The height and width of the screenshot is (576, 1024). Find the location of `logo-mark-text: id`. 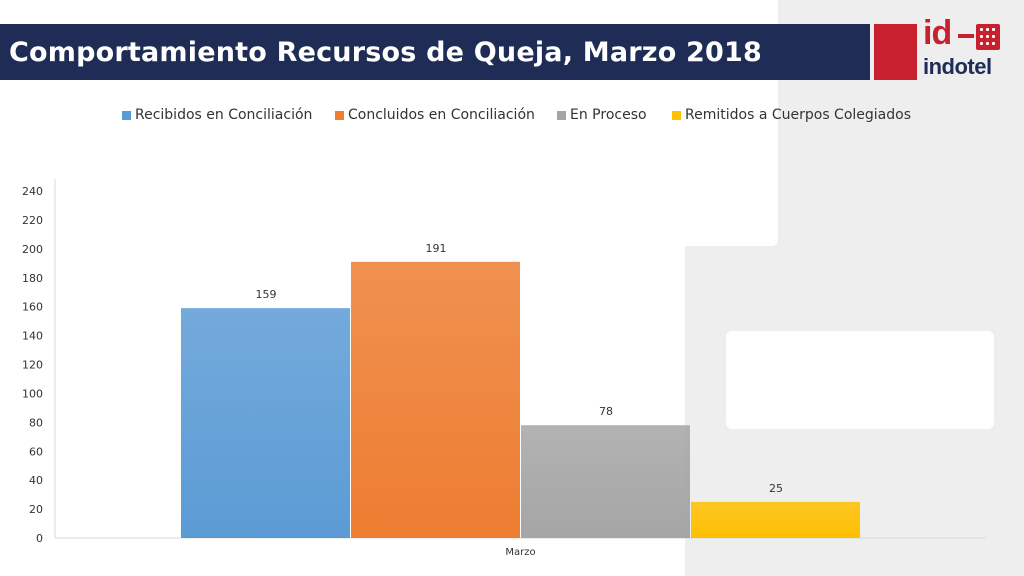

logo-mark-text: id is located at coordinates (937, 33).